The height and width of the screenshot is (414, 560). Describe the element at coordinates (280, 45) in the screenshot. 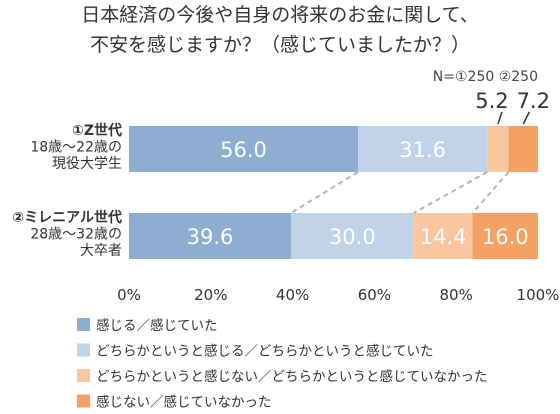

I see `chart-title-line: 不安を感じますか？（感じていましたか？）` at that location.